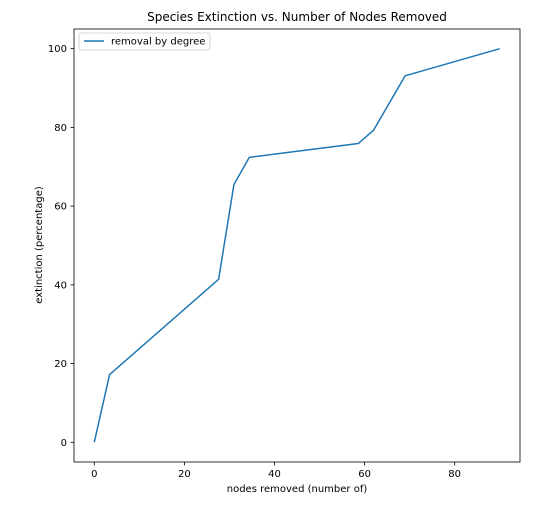  I want to click on x-tick-label: 20, so click(184, 474).